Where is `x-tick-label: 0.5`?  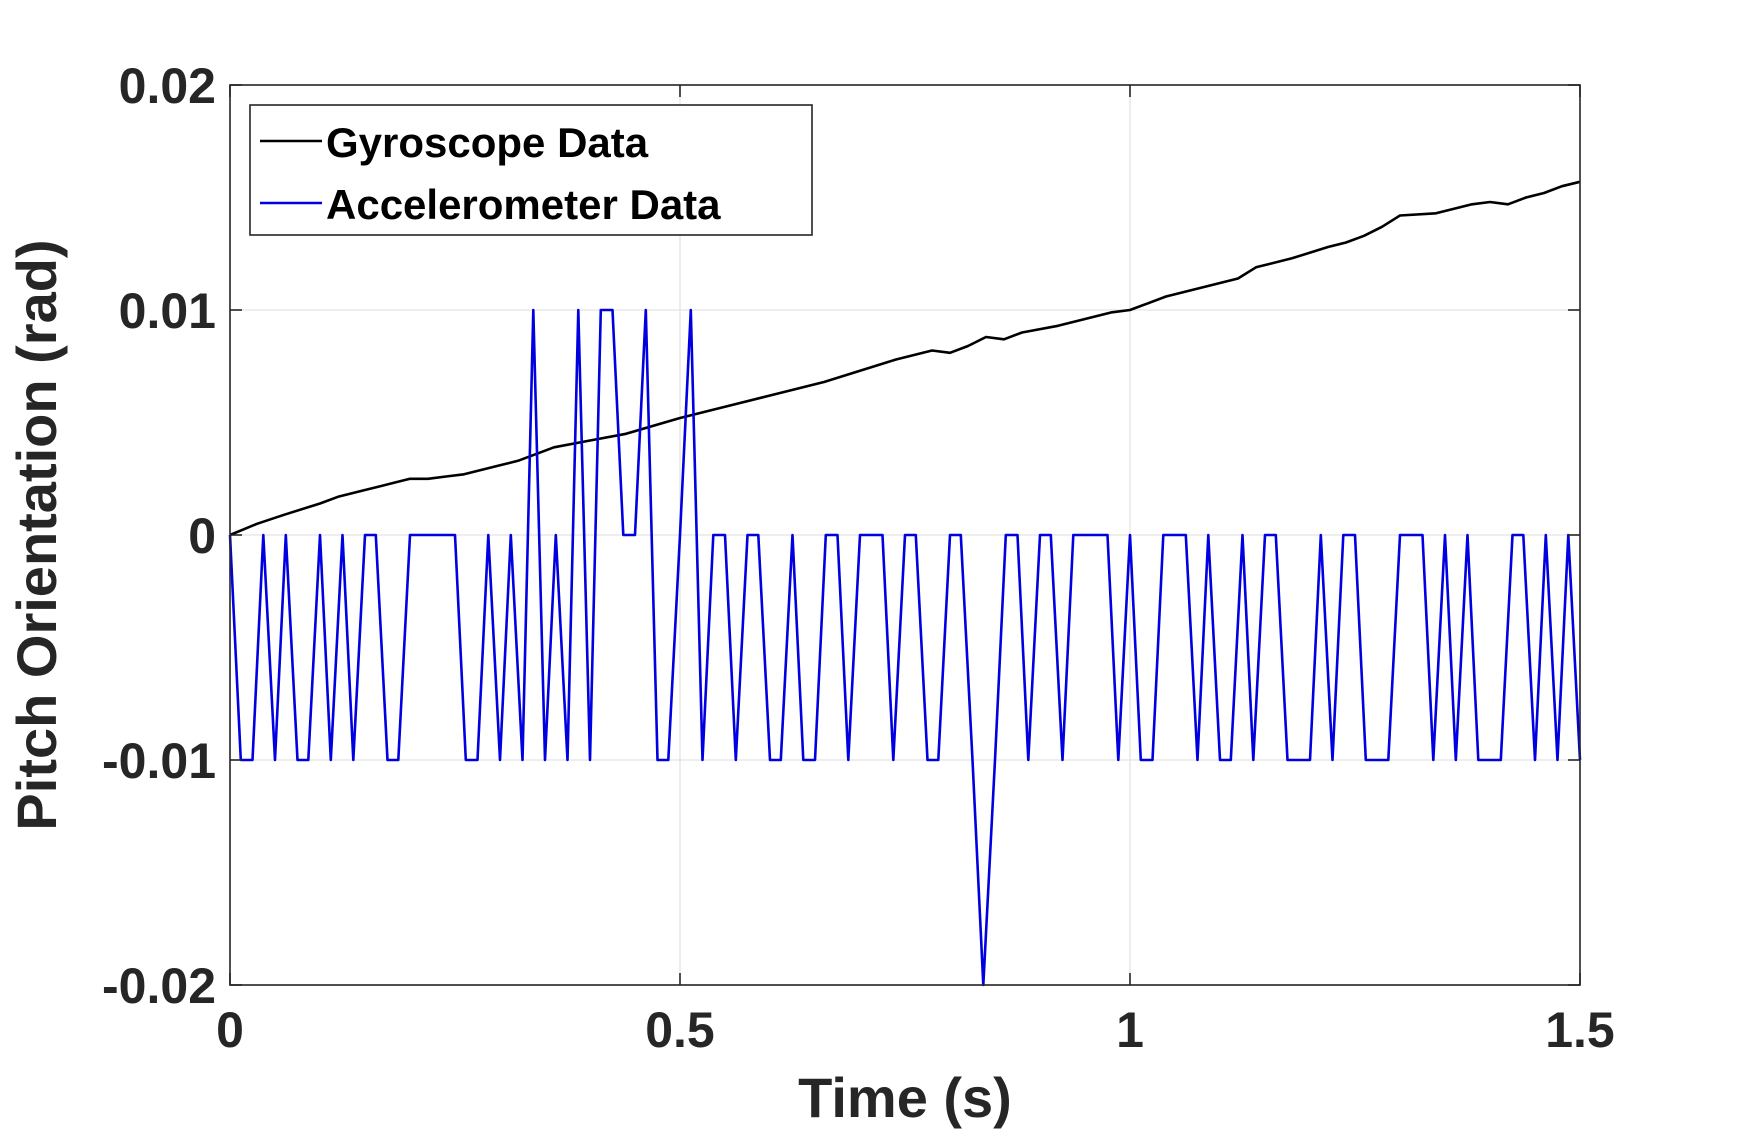 x-tick-label: 0.5 is located at coordinates (680, 1030).